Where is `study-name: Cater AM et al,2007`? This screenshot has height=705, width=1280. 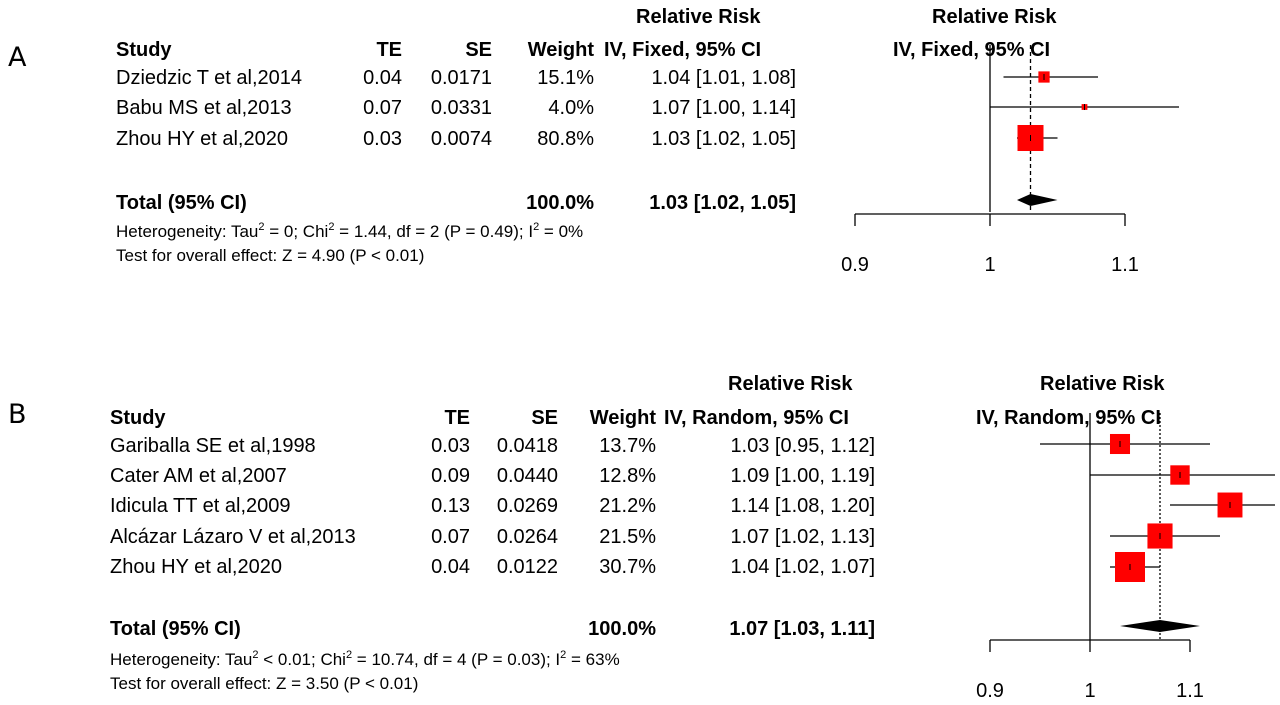
study-name: Cater AM et al,2007 is located at coordinates (198, 476).